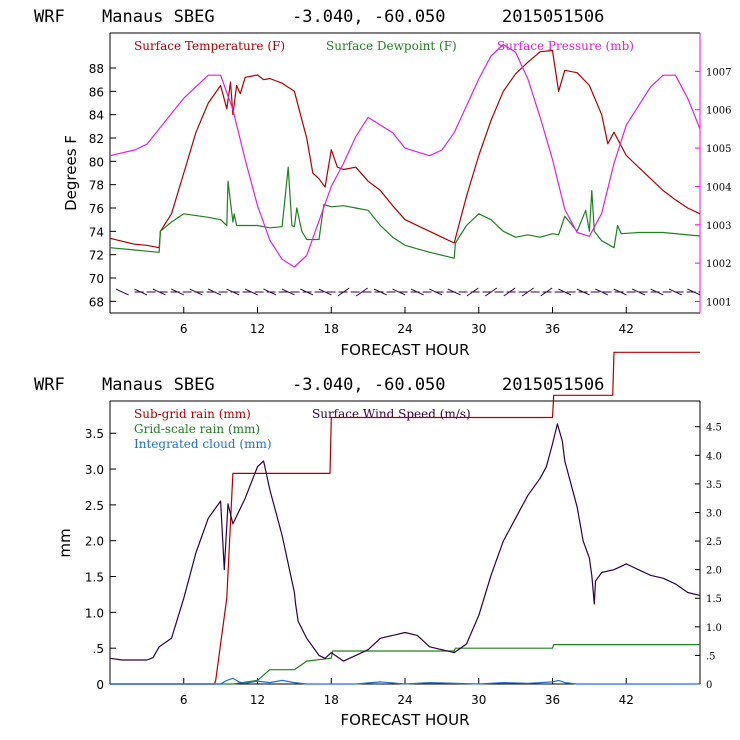 This screenshot has width=740, height=740. I want to click on chart2-y-ticks-right: 0 .5 1.0 1.5 2.0 2.5 3.0 3.5 4.0 4.5, so click(708, 557).